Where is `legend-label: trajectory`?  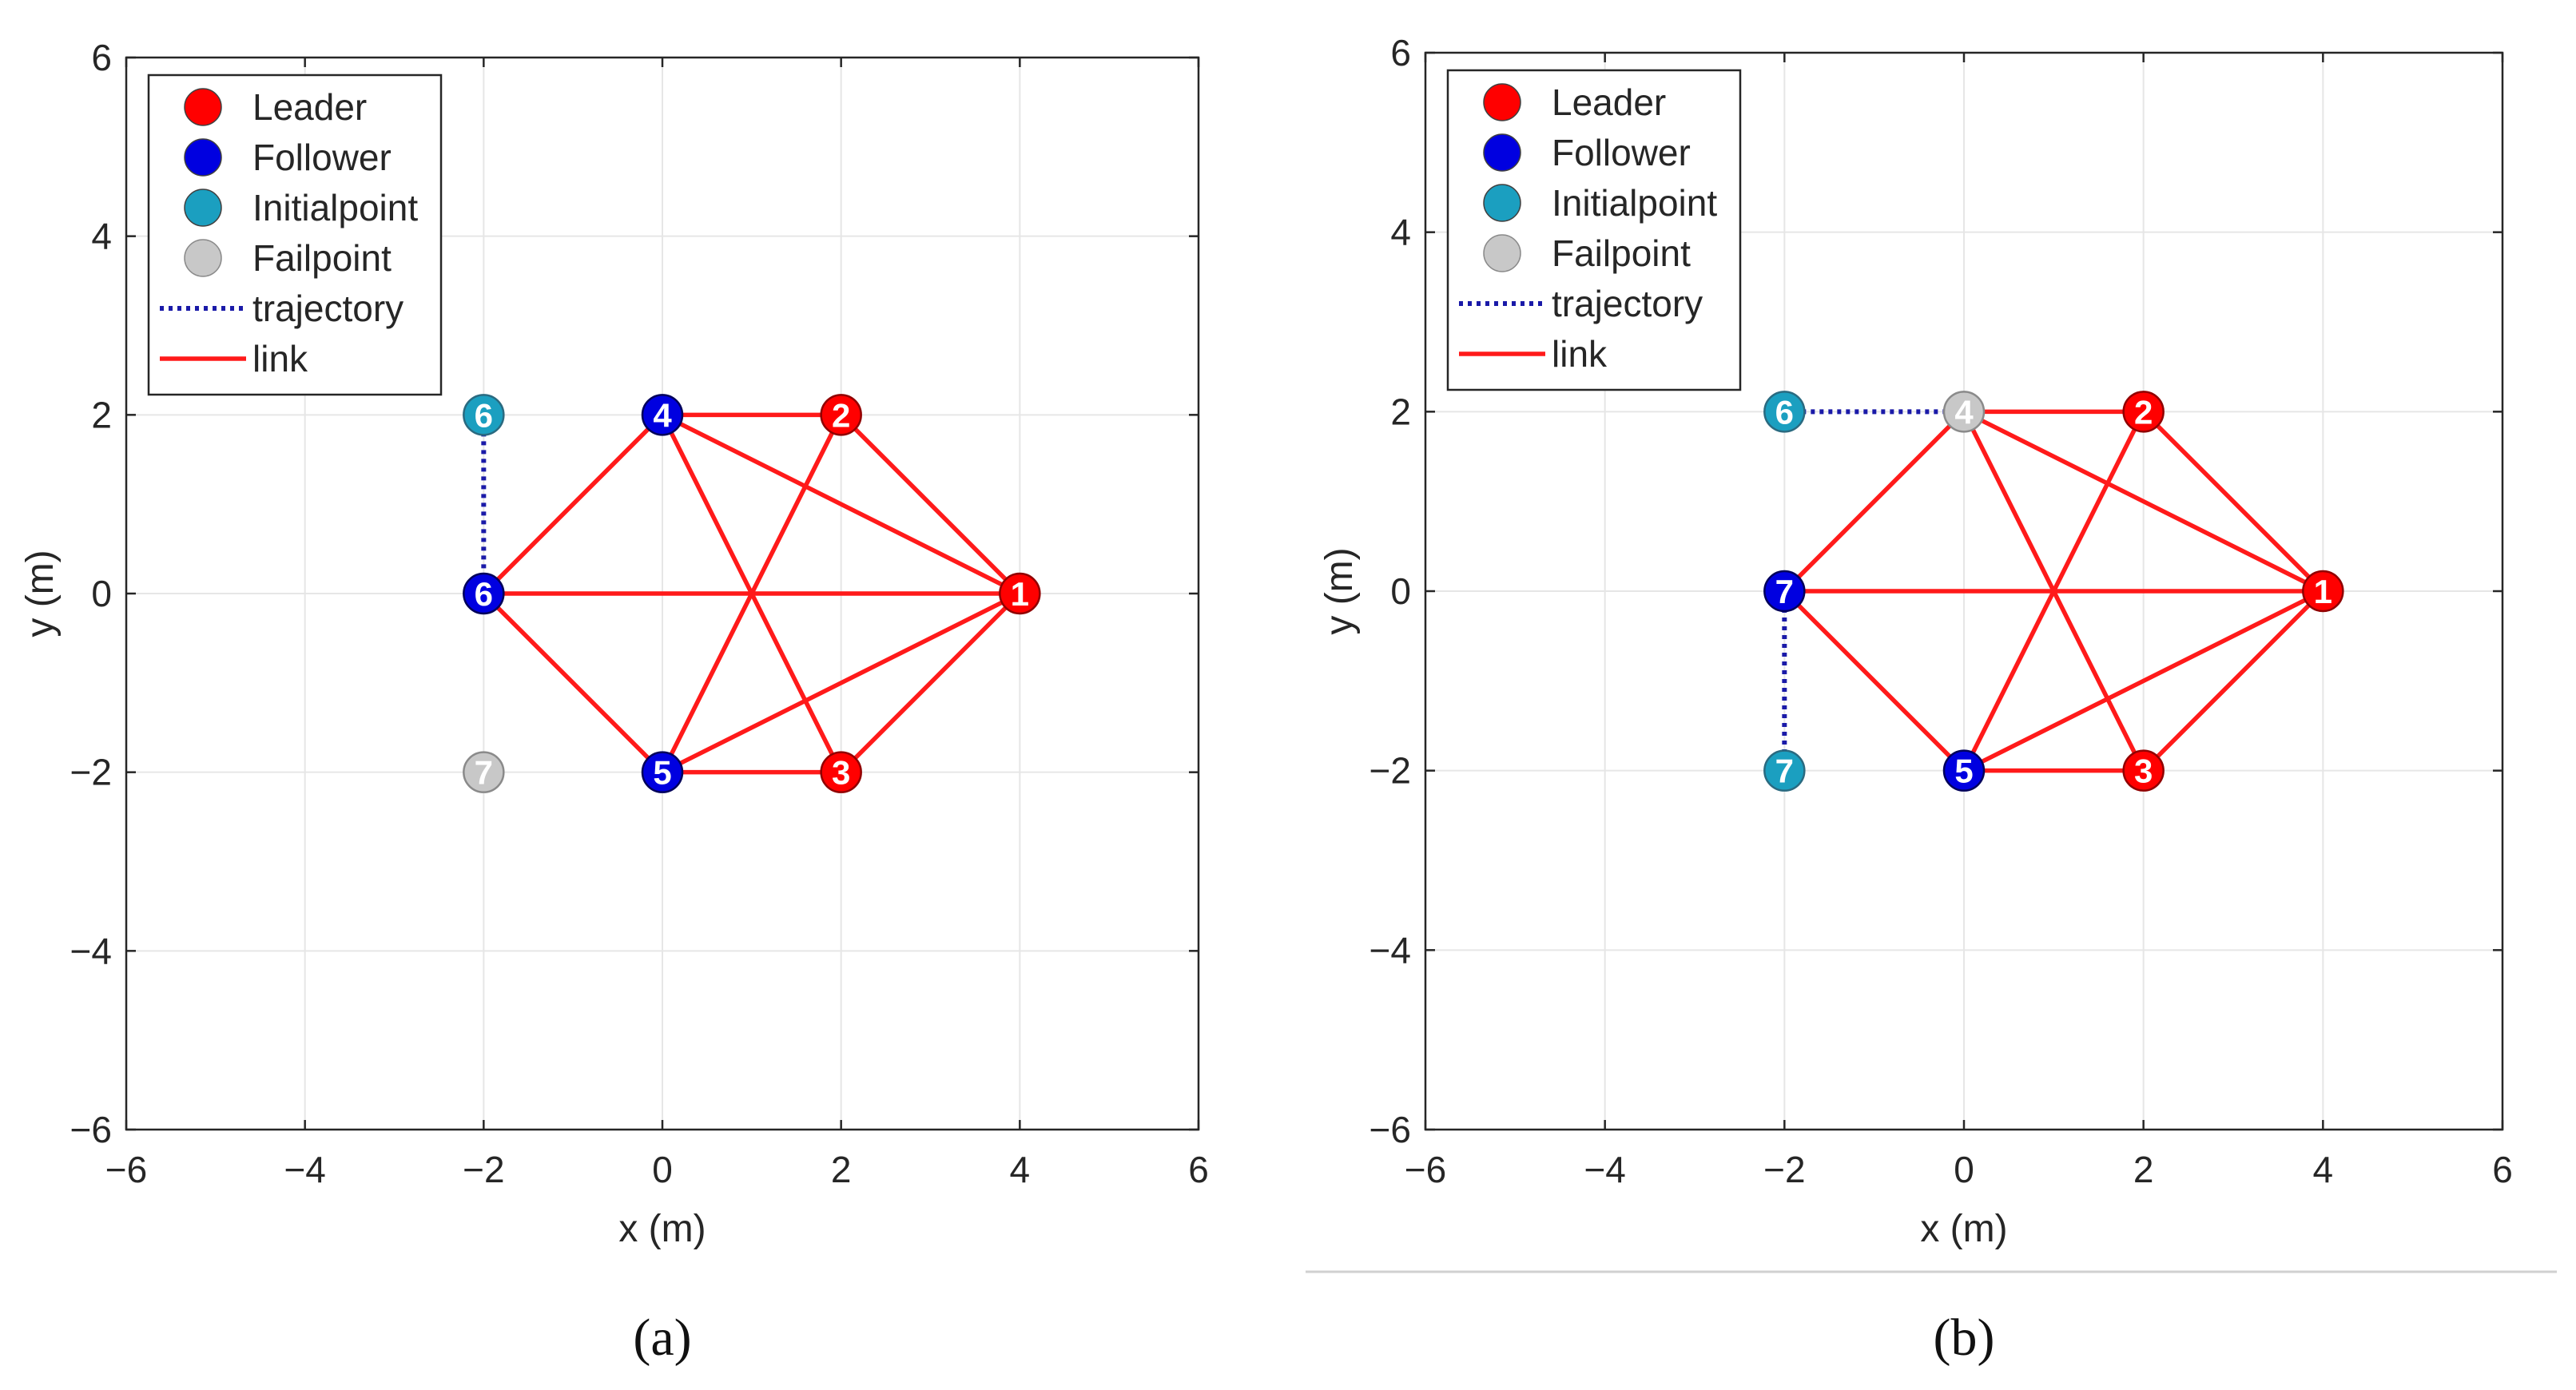
legend-label: trajectory is located at coordinates (327, 308).